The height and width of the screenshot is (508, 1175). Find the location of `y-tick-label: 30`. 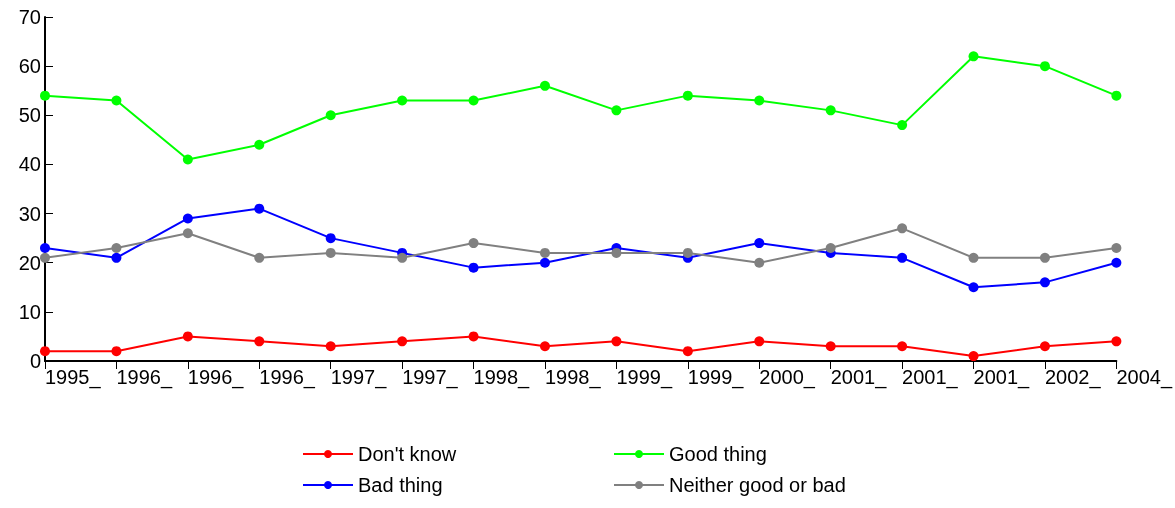

y-tick-label: 30 is located at coordinates (29, 213).